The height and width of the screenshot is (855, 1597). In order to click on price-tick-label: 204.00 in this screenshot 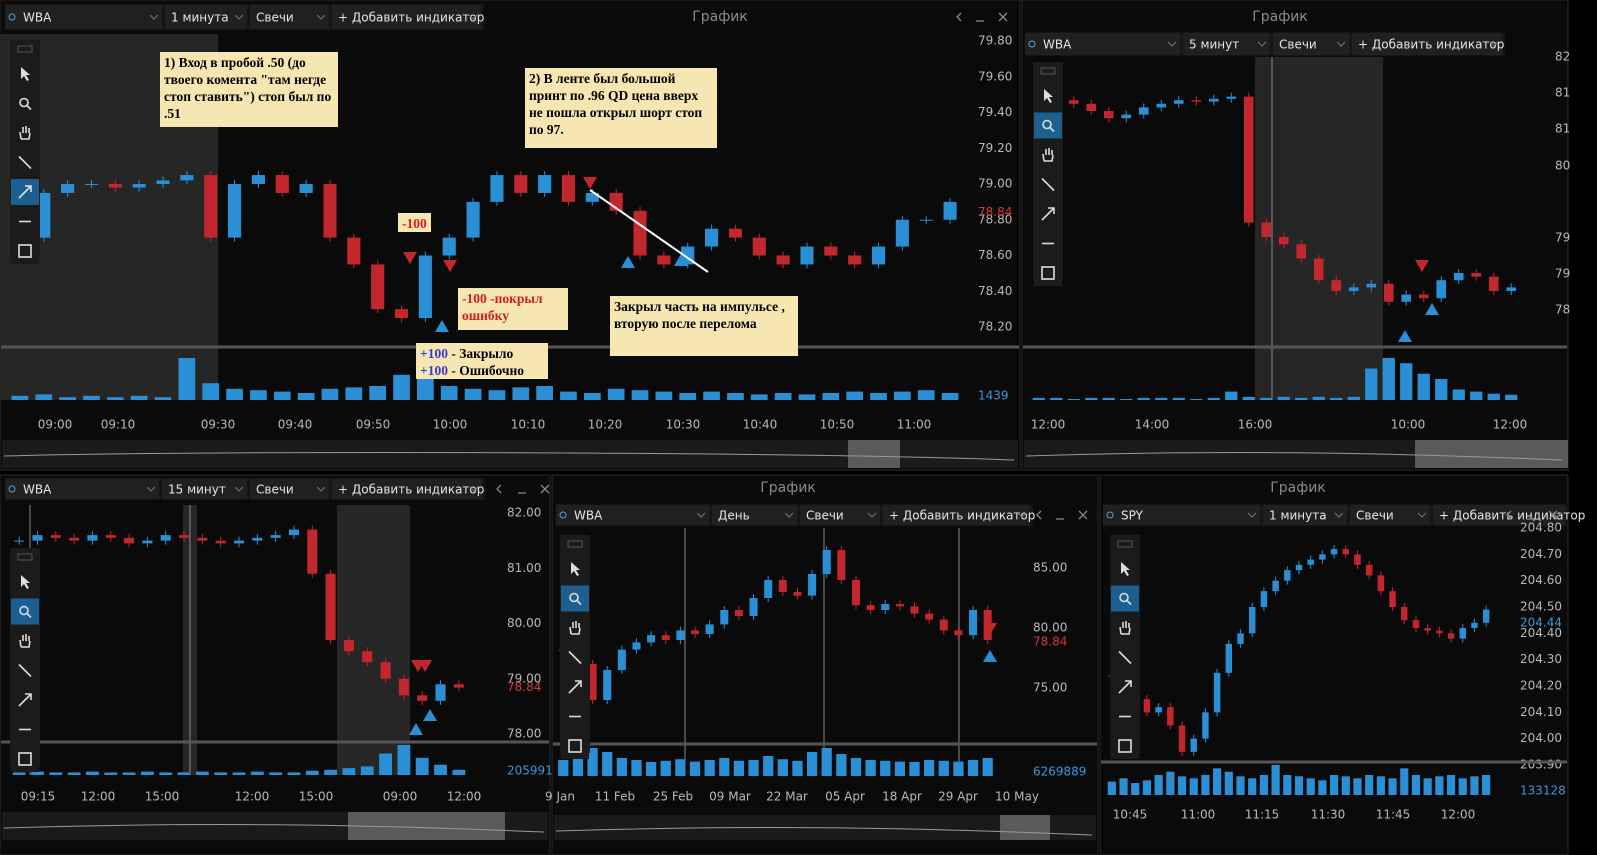, I will do `click(1541, 738)`.